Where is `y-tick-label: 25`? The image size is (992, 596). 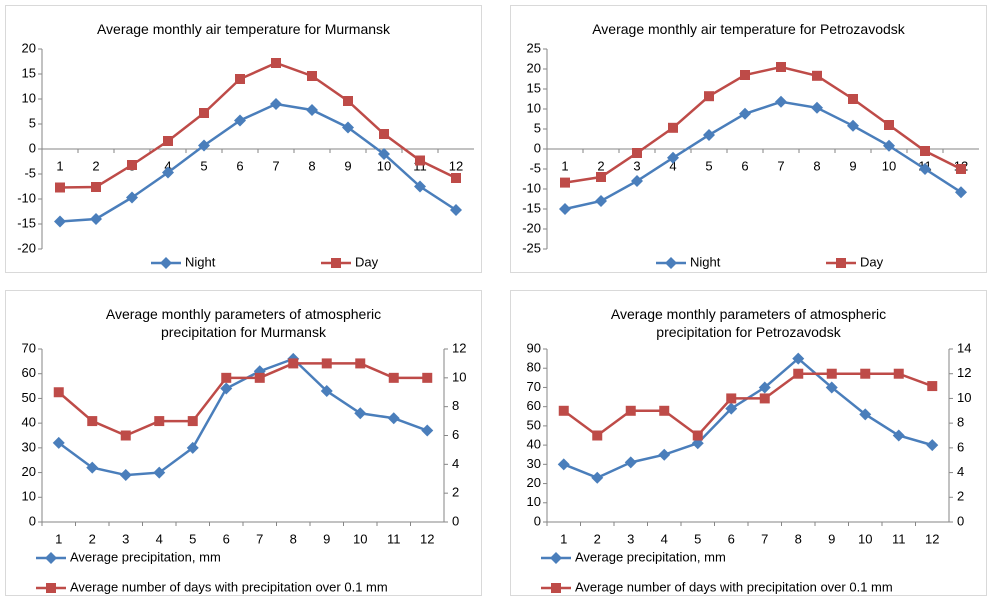 y-tick-label: 25 is located at coordinates (534, 47).